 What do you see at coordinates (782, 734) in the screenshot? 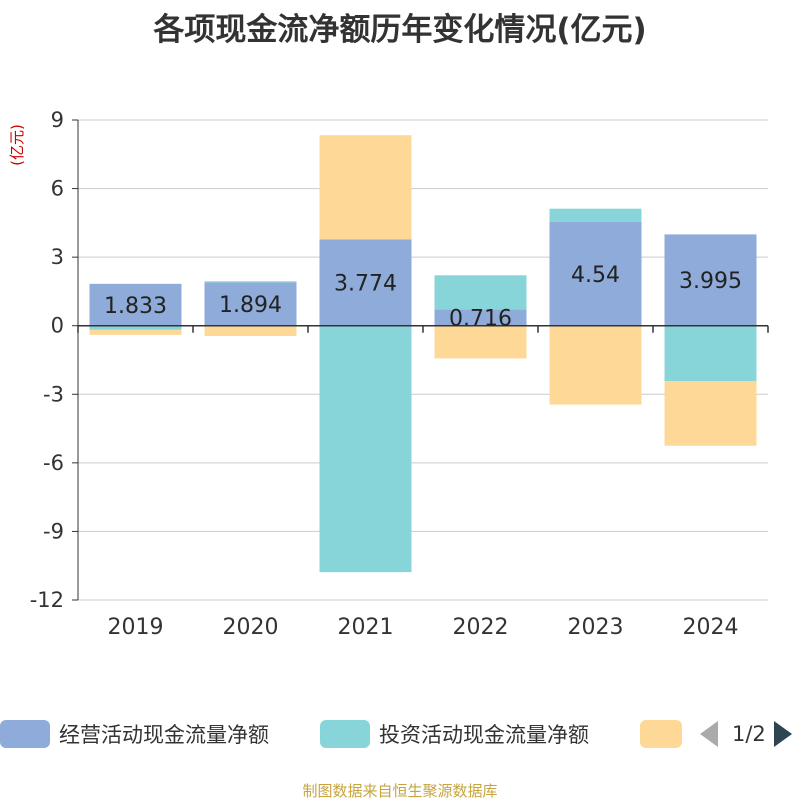
I see `legend-next-page-icon` at bounding box center [782, 734].